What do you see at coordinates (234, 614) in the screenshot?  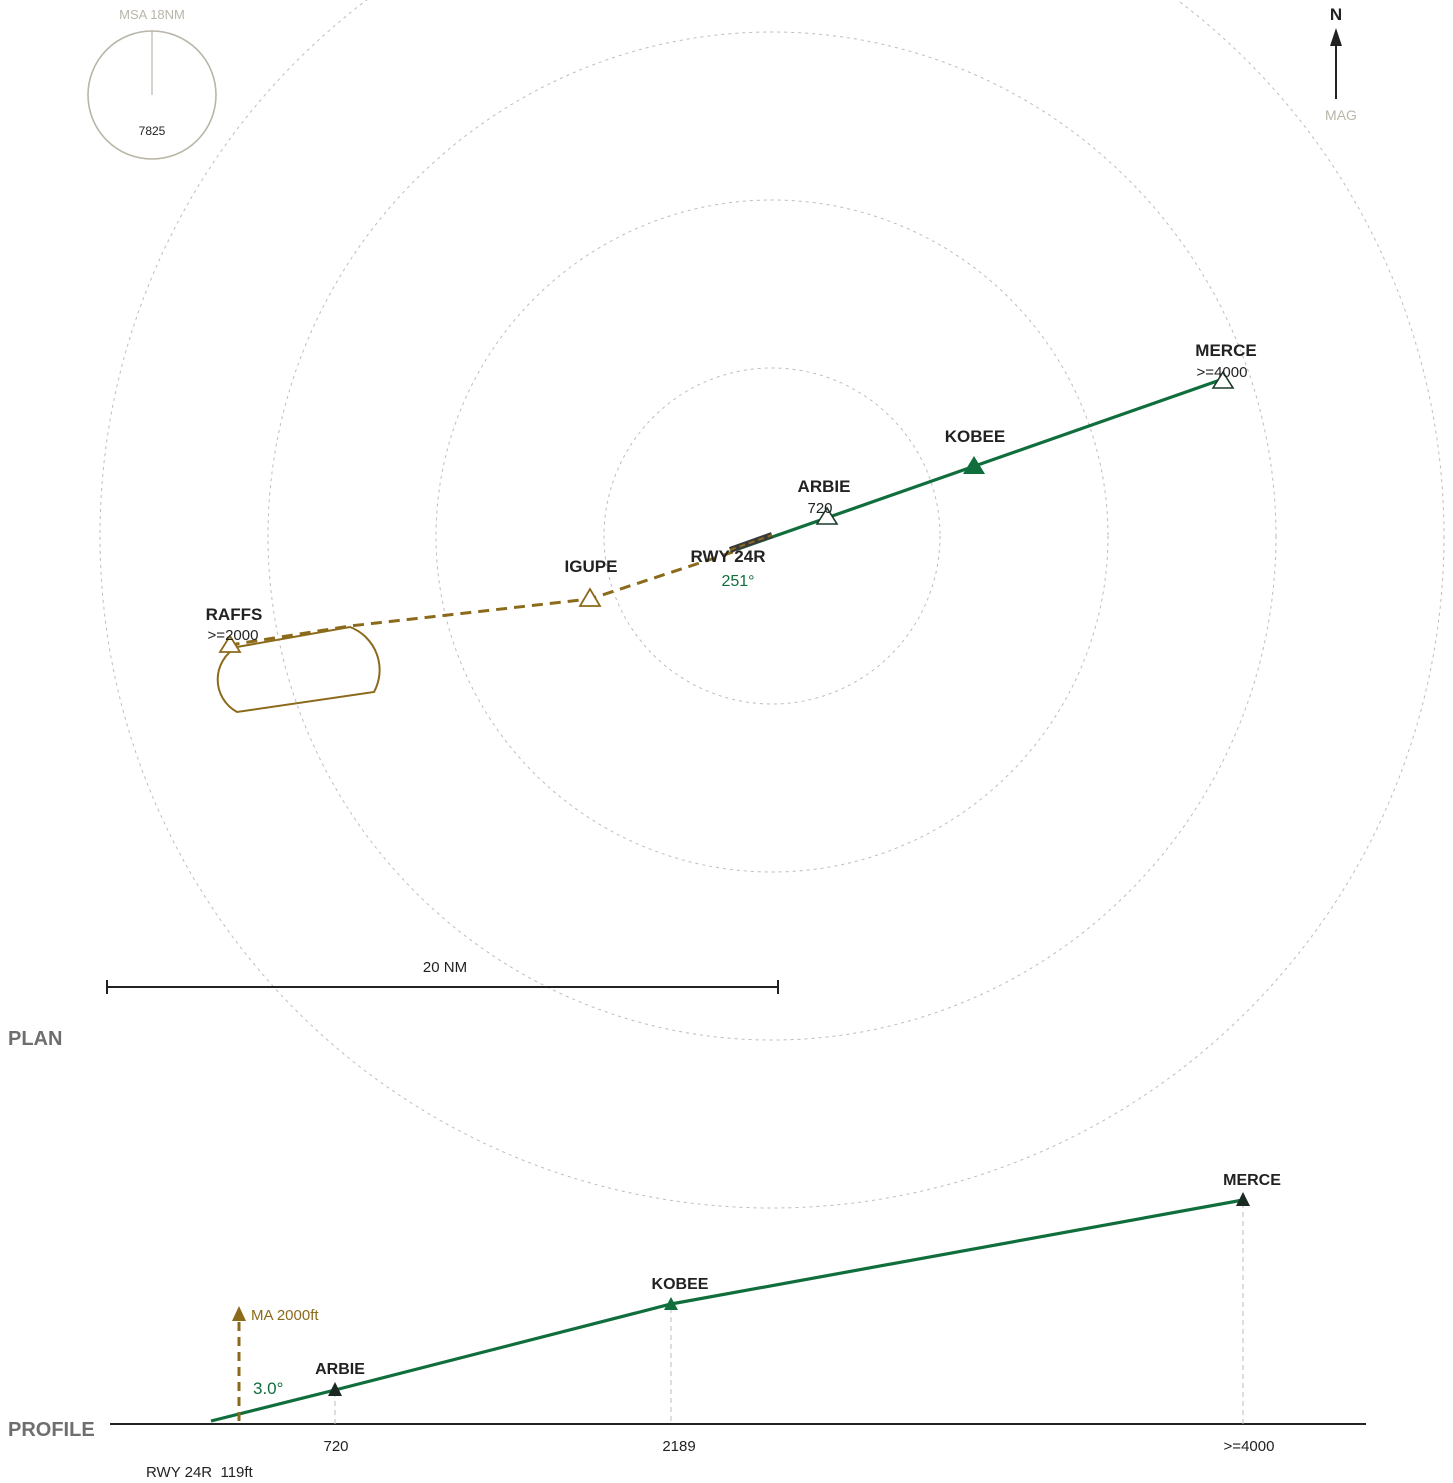 I see `waypoint-name: RAFFS` at bounding box center [234, 614].